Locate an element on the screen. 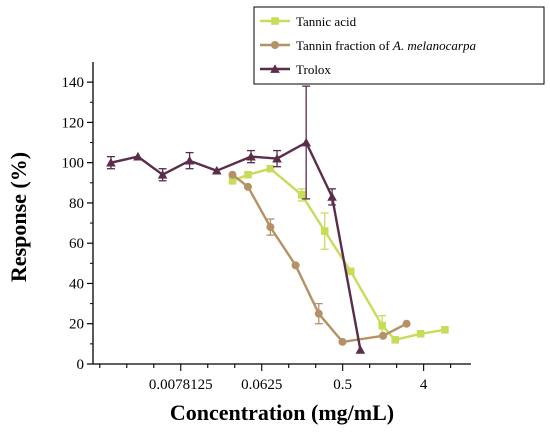  series-line is located at coordinates (319, 258).